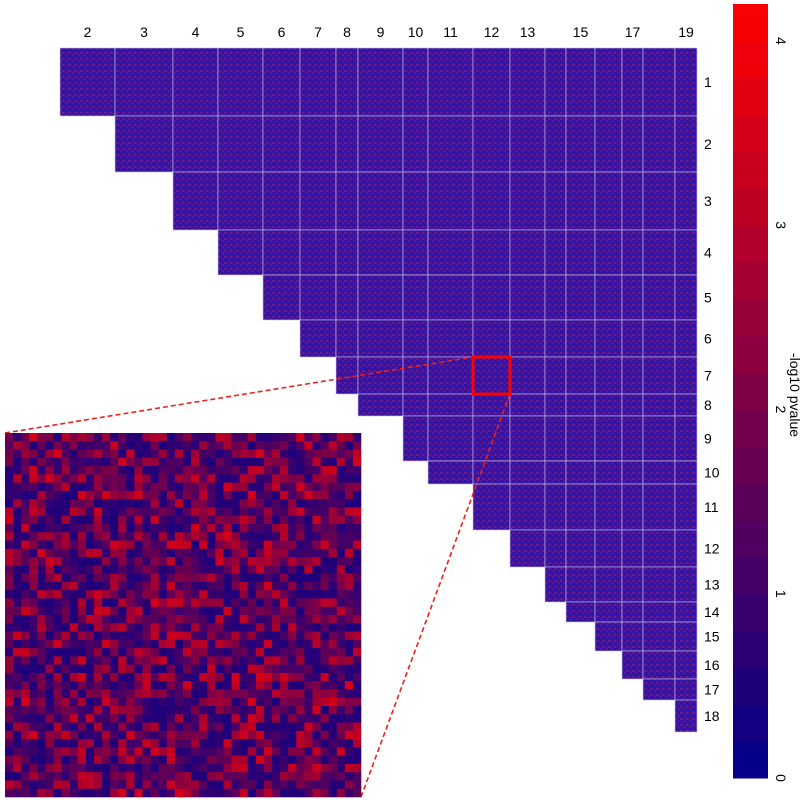  I want to click on y-tick-label: 6, so click(708, 339).